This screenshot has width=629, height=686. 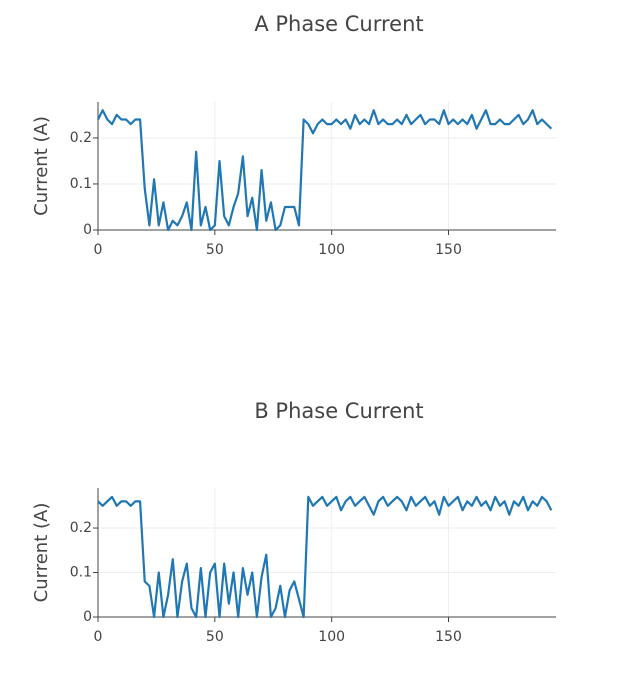 I want to click on chart-title: A Phase Current, so click(x=338, y=24).